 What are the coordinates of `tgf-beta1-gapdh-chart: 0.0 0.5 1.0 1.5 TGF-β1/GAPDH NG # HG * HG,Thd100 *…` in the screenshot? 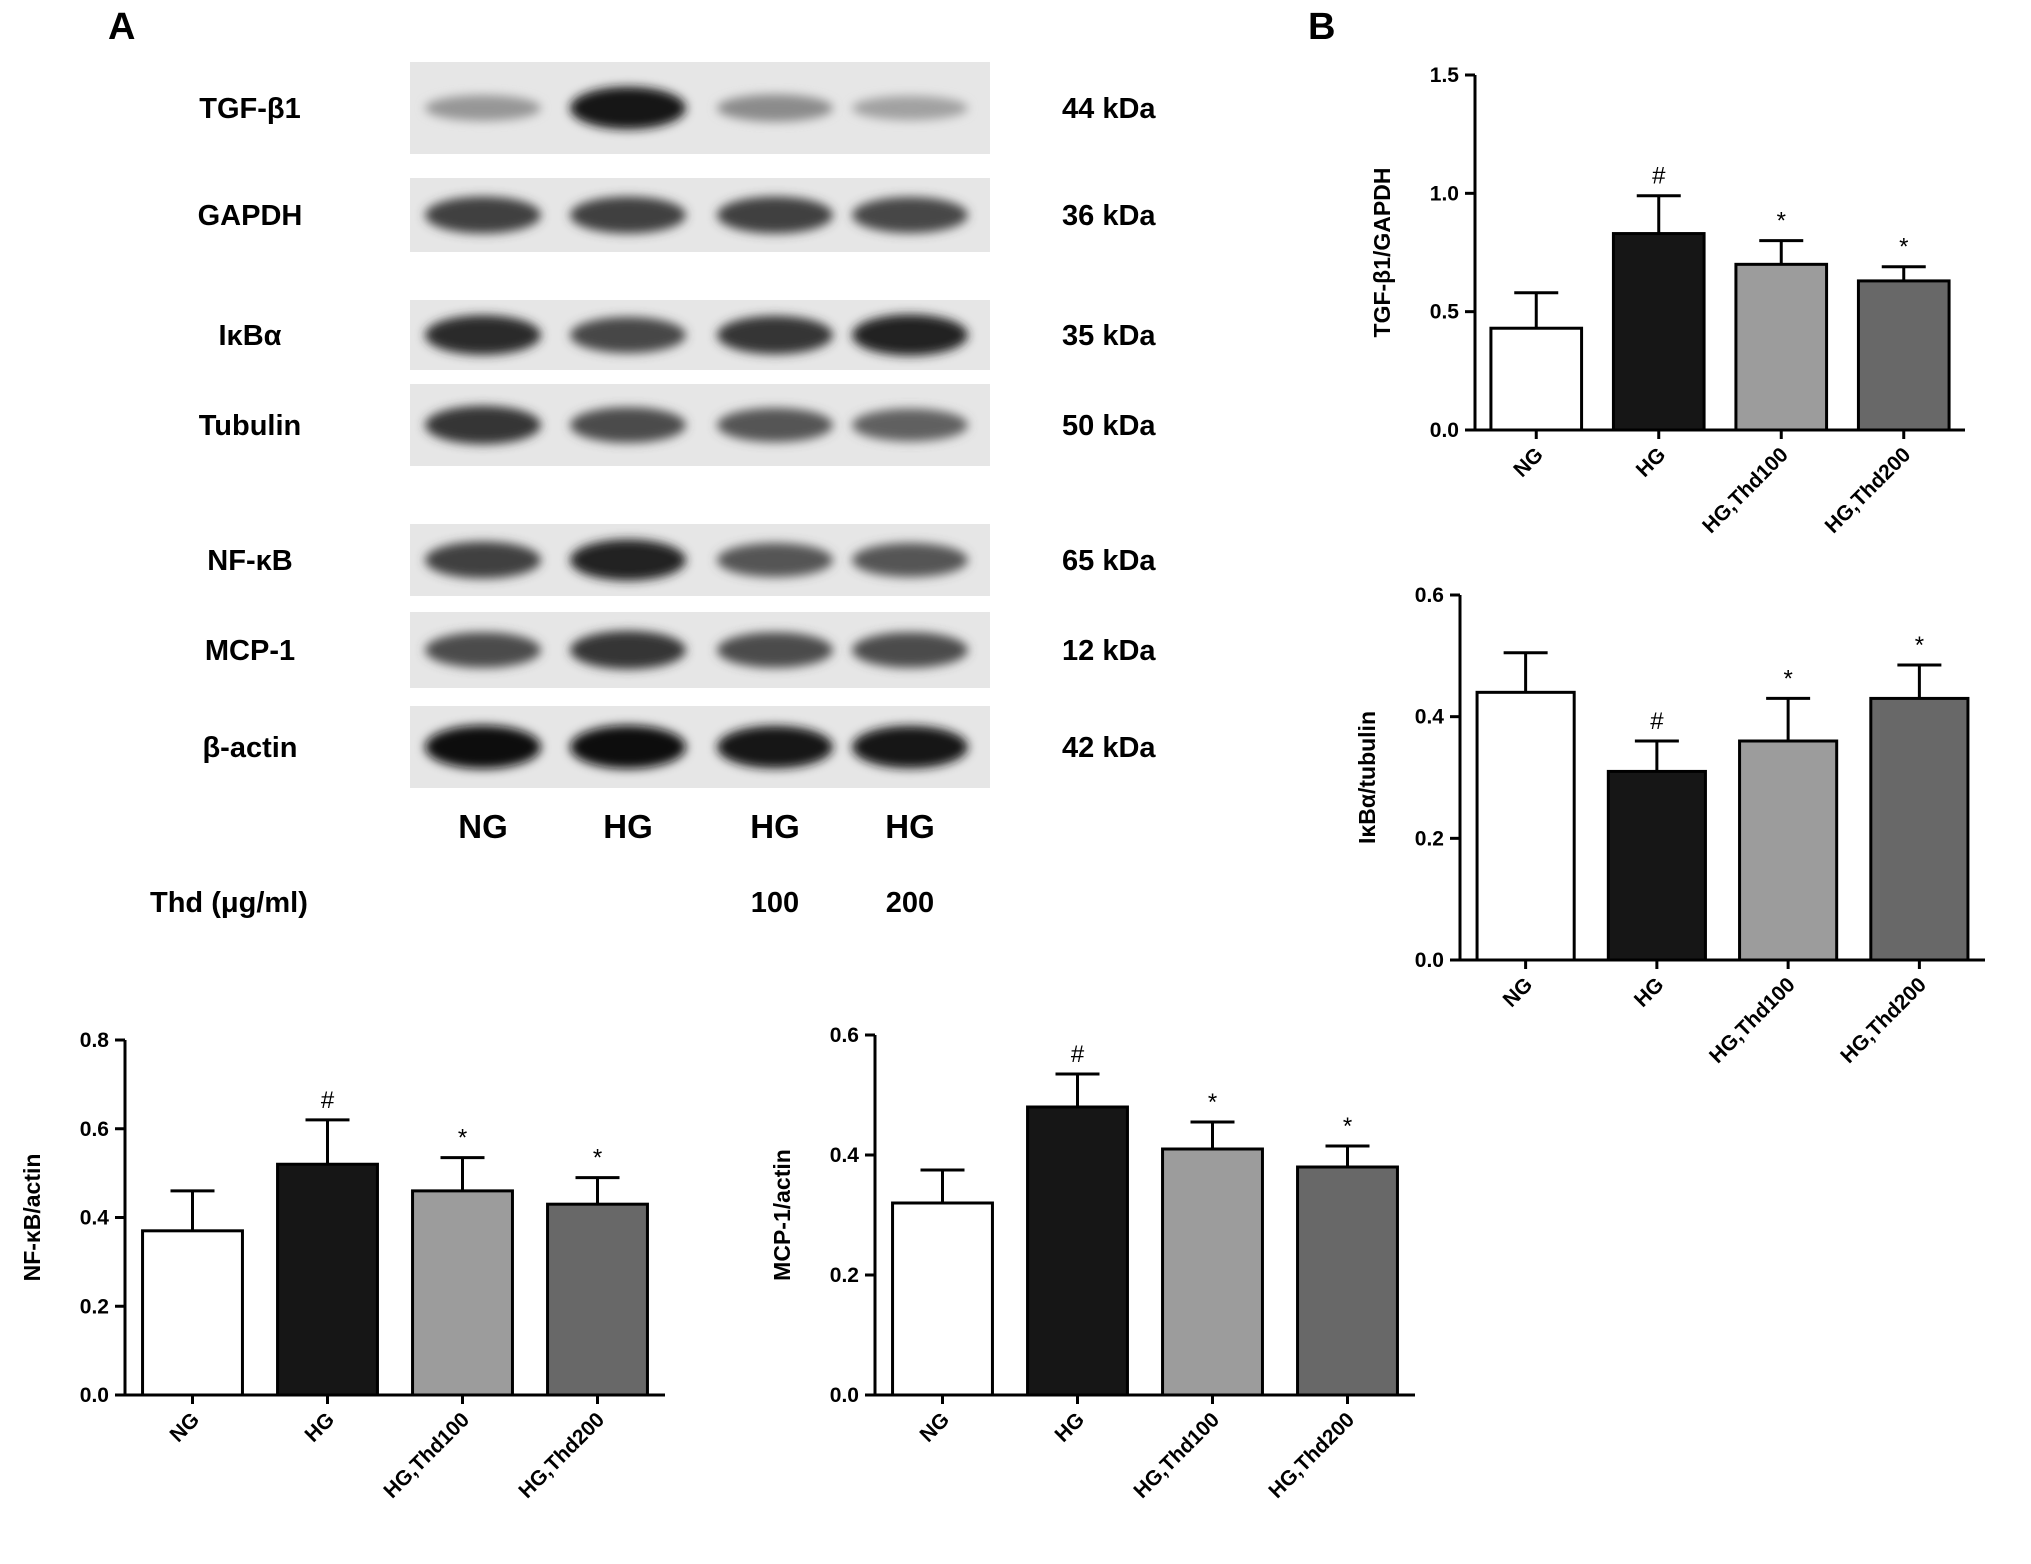 It's located at (1667, 301).